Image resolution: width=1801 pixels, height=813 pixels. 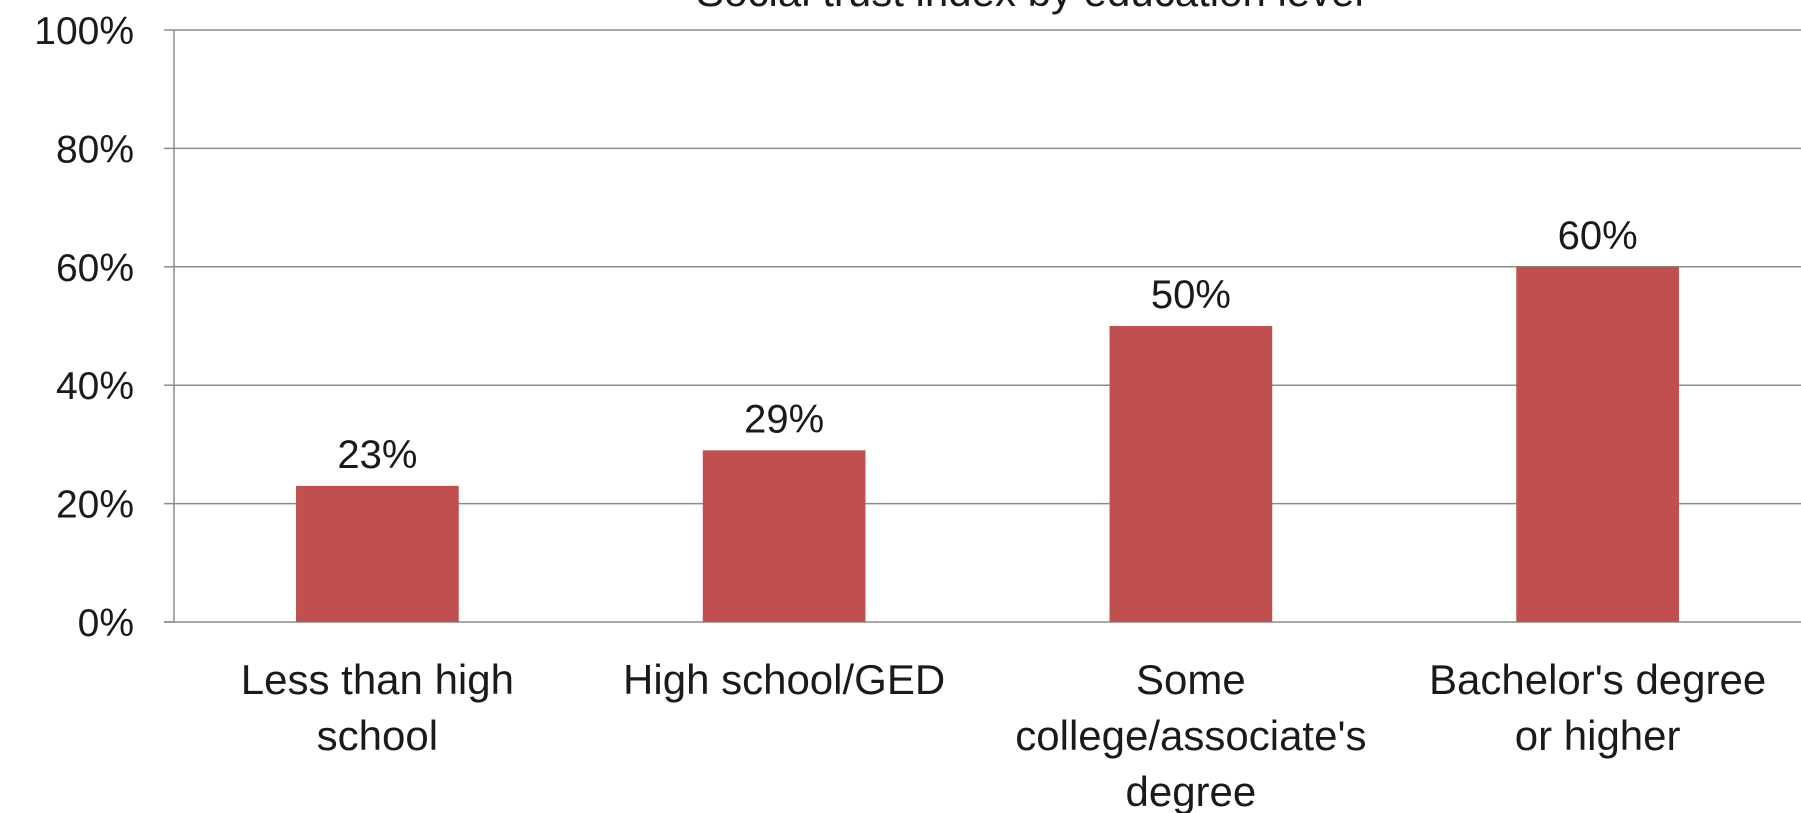 I want to click on y-tick-label: 0%, so click(x=106, y=623).